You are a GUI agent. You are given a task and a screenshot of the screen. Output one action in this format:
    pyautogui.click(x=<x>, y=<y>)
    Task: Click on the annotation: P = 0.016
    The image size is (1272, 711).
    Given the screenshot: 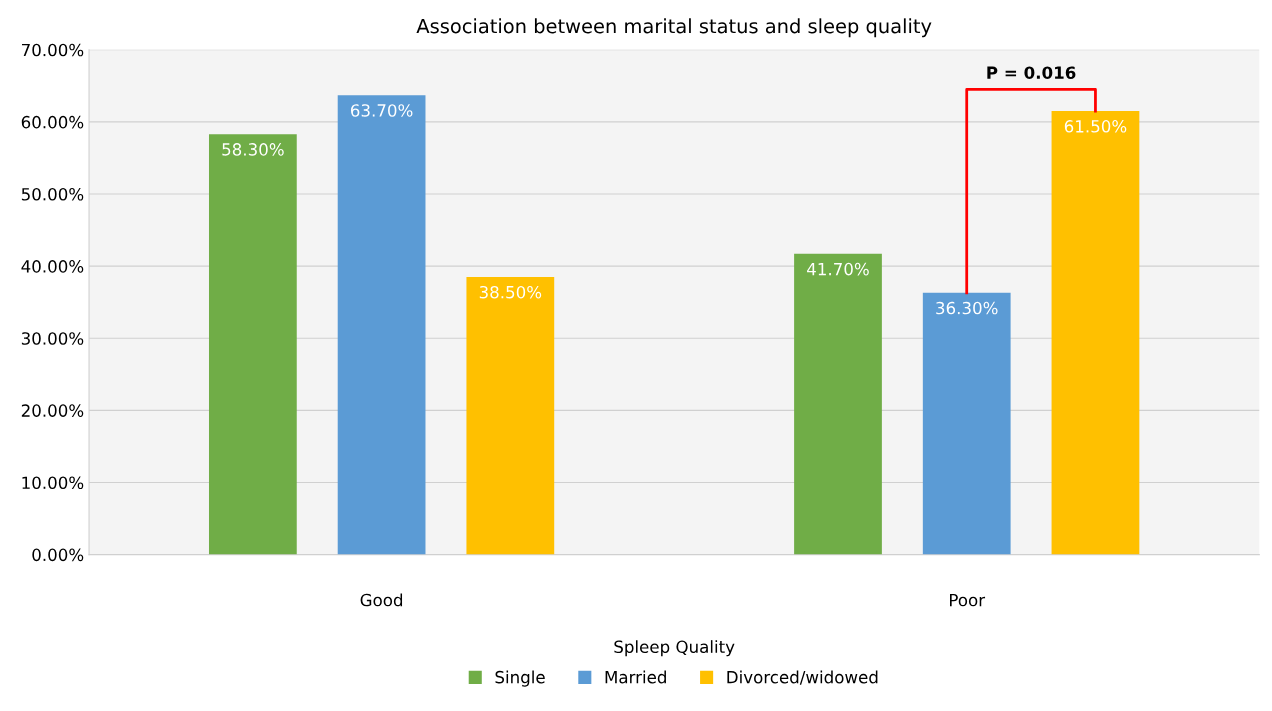 What is the action you would take?
    pyautogui.click(x=1031, y=72)
    